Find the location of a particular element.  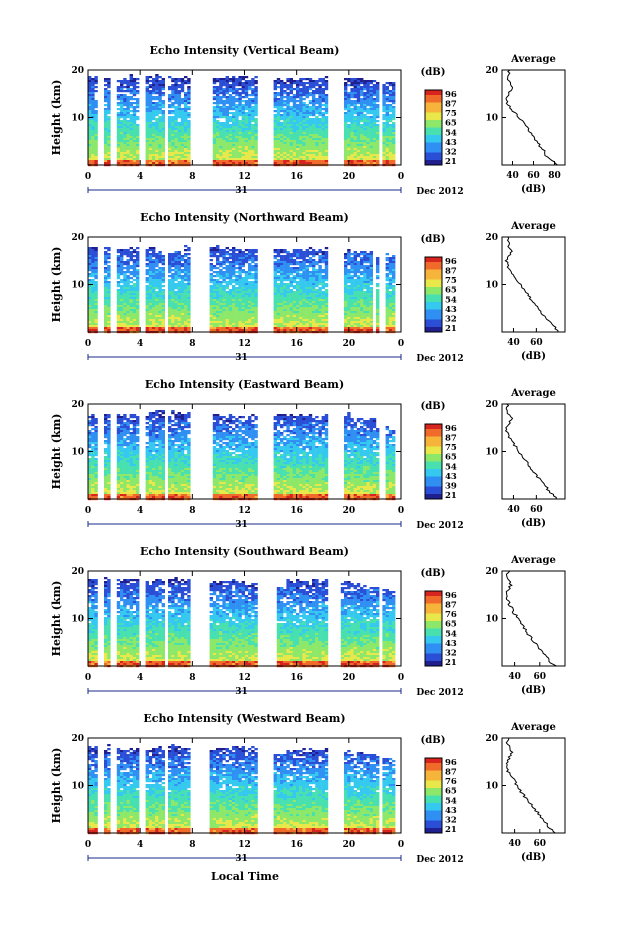

y-tick-label: 20 is located at coordinates (77, 71).